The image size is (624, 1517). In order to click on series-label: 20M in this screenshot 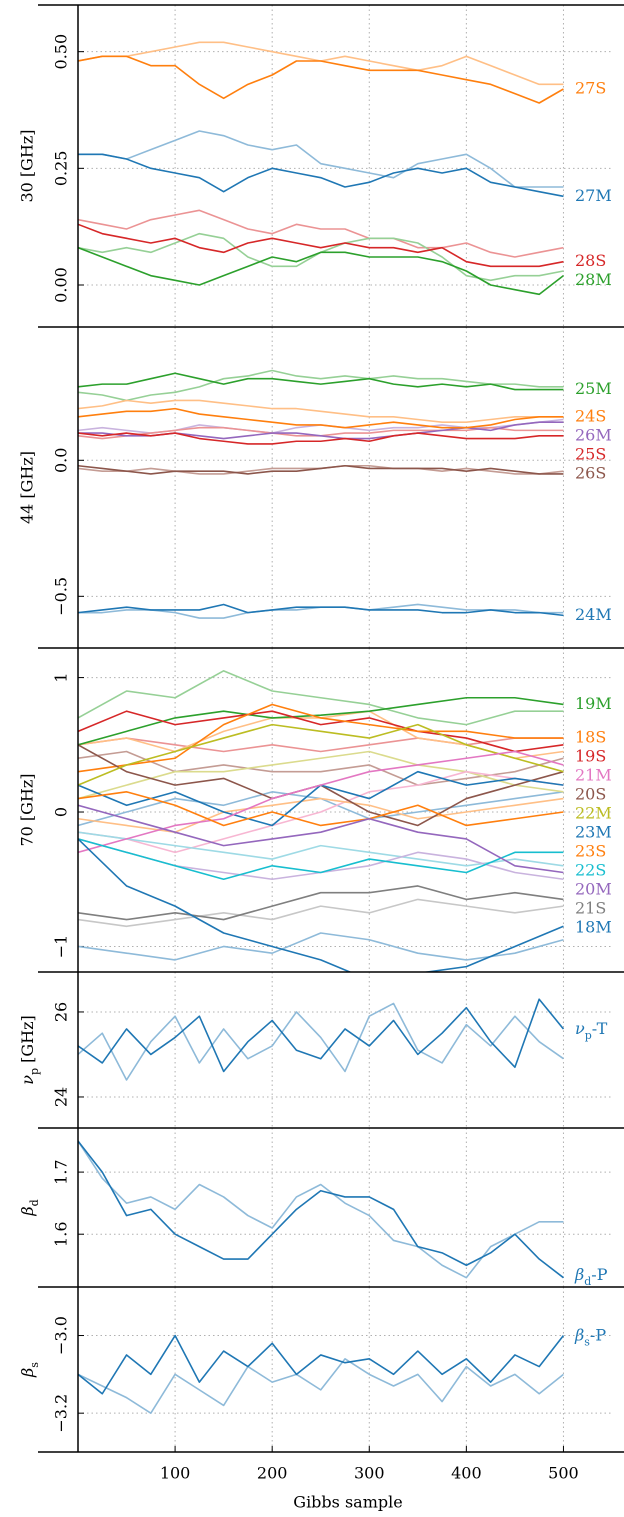, I will do `click(593, 889)`.